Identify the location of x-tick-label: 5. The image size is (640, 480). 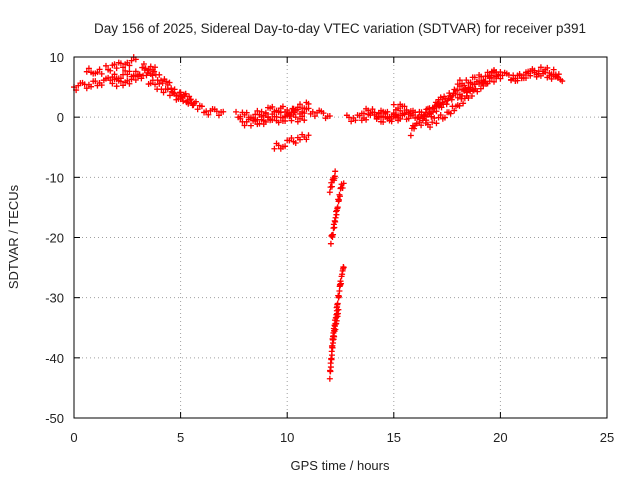
(180, 437).